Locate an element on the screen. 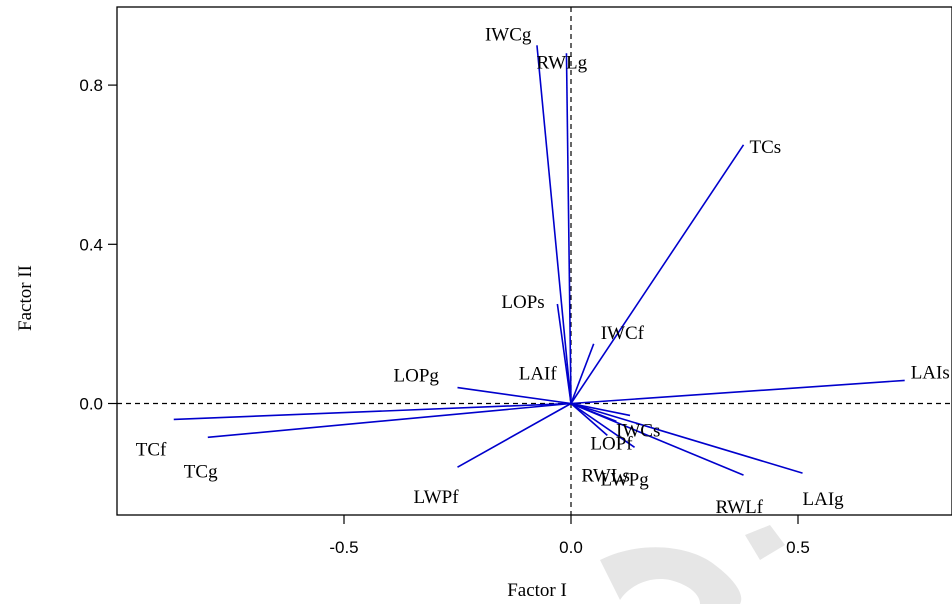  vector-label-LOPs: LOPs is located at coordinates (522, 302).